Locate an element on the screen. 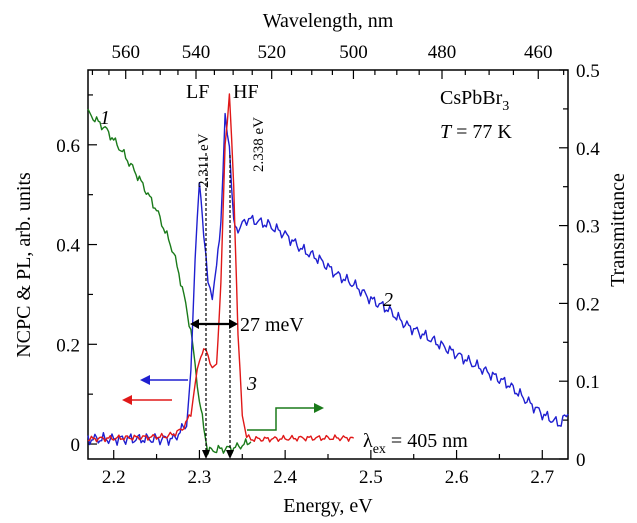 This screenshot has width=637, height=523. y-right-tick-label: 0.3 is located at coordinates (588, 227).